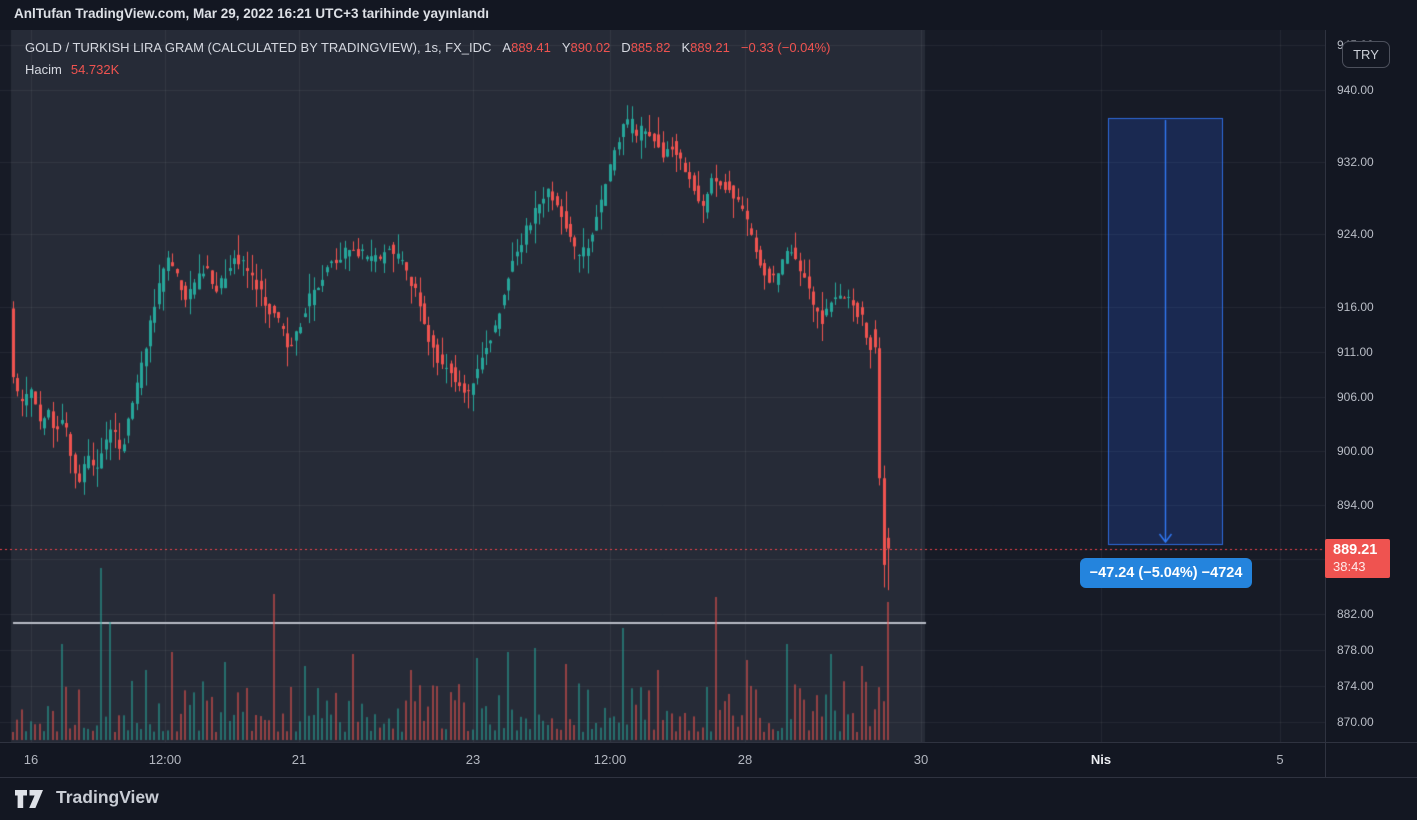  Describe the element at coordinates (1355, 613) in the screenshot. I see `price-tick: 882.00` at that location.